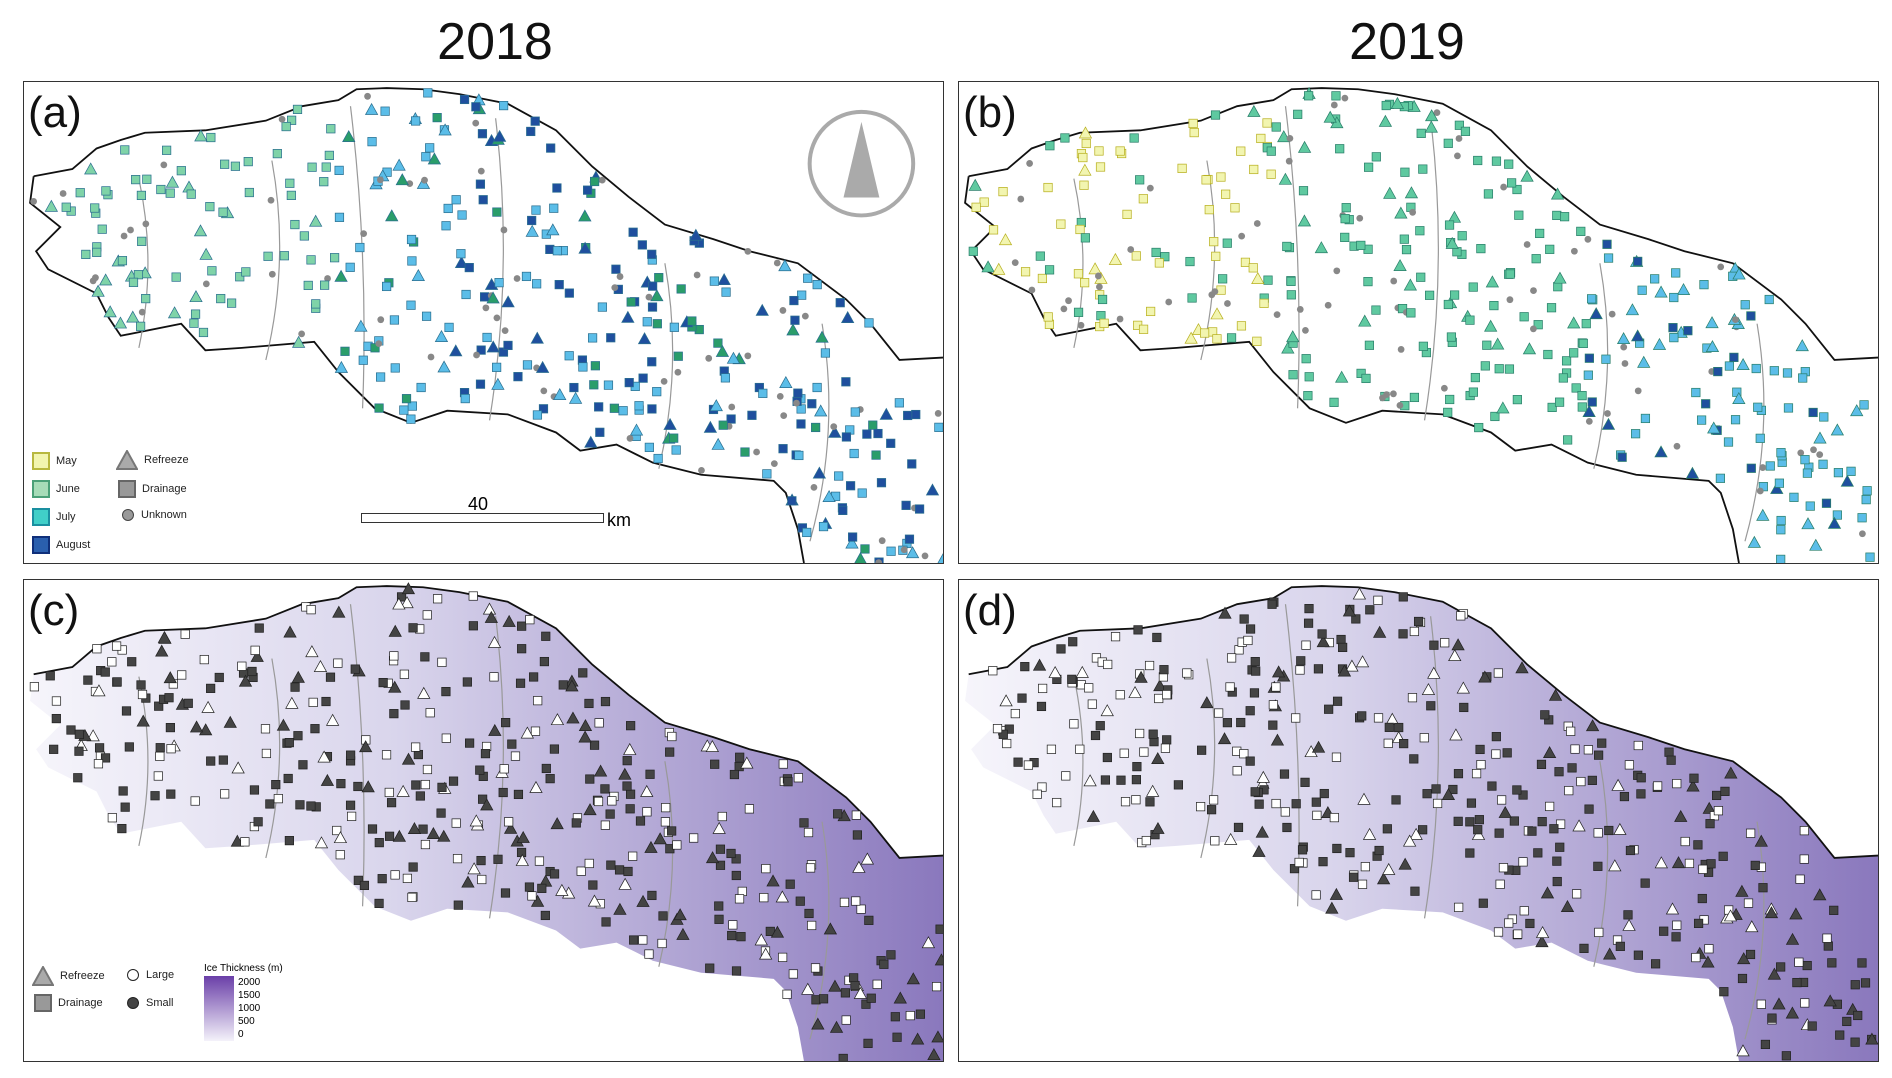 This screenshot has height=1078, width=1892. What do you see at coordinates (219, 1008) in the screenshot?
I see `colorbar` at bounding box center [219, 1008].